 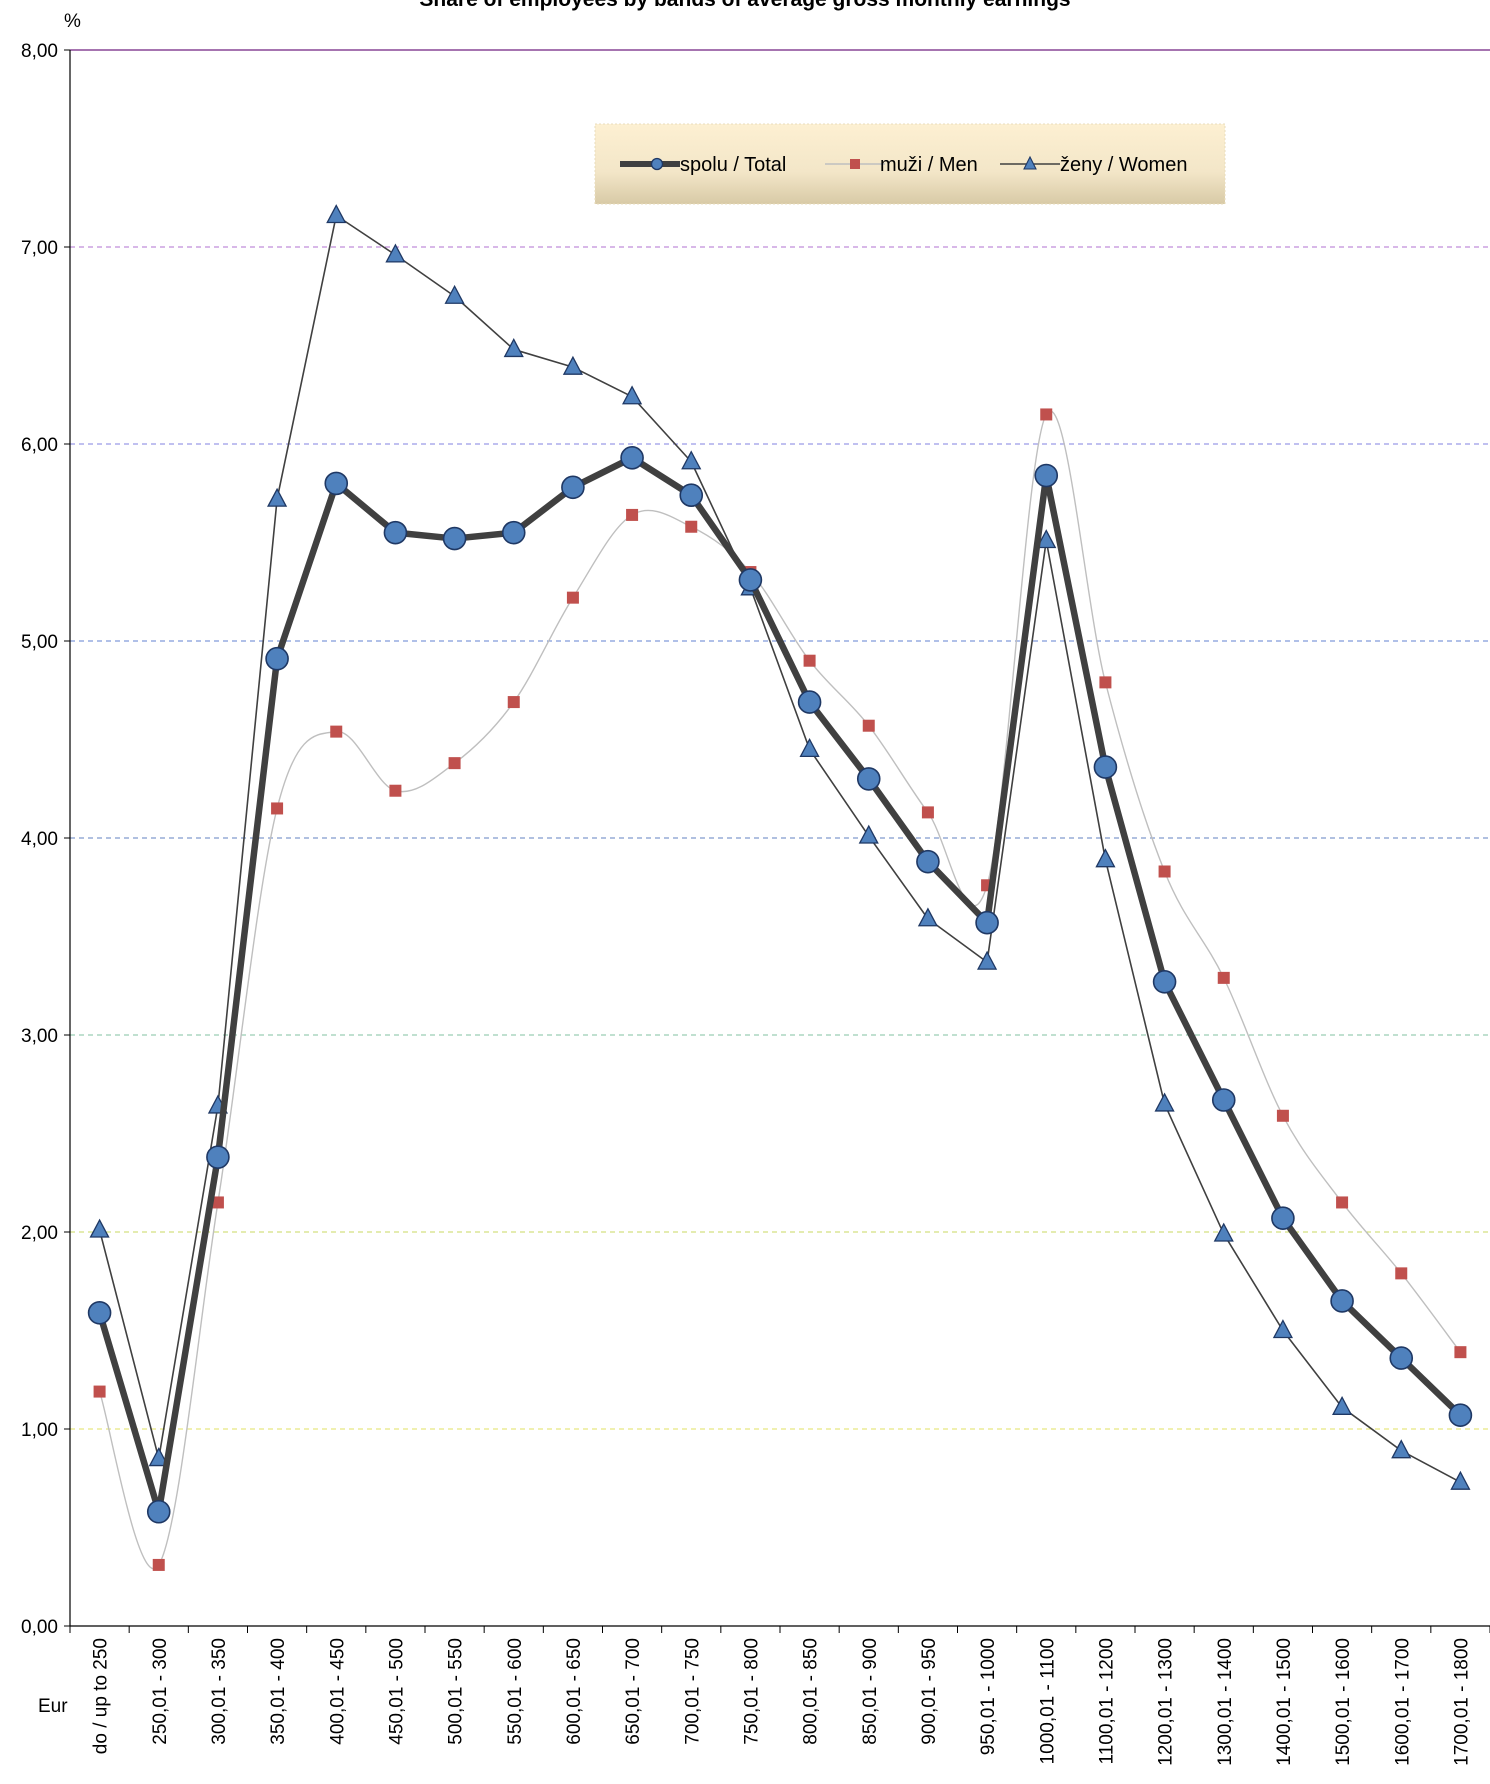 I want to click on x-tick-label: 450,01 - 500, so click(x=396, y=1691).